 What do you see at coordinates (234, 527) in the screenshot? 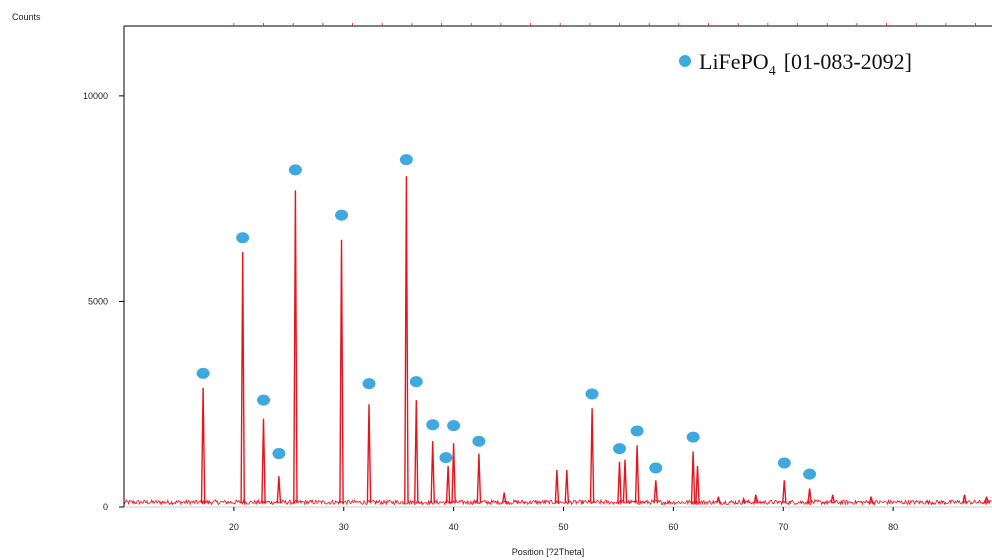
I see `x-tick-label: 20` at bounding box center [234, 527].